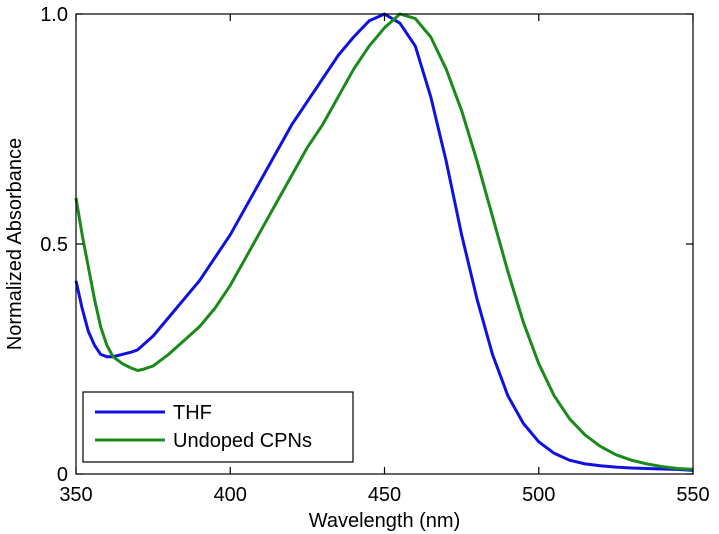 Image resolution: width=719 pixels, height=534 pixels. I want to click on legend-label-thf: THF, so click(192, 413).